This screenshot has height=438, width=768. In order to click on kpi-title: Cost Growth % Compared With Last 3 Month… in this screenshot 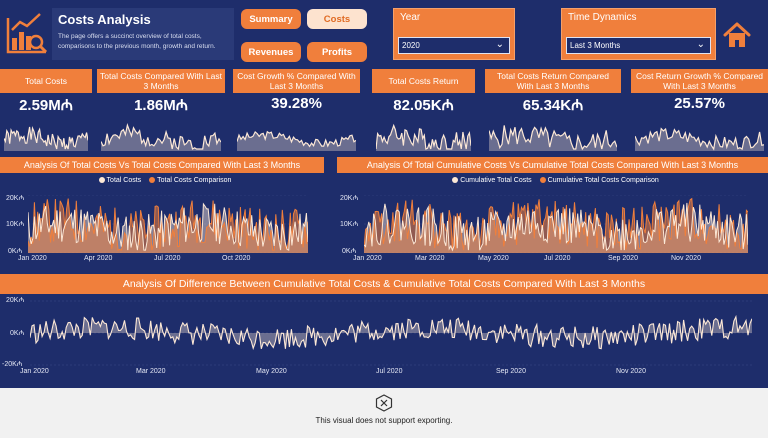, I will do `click(296, 81)`.